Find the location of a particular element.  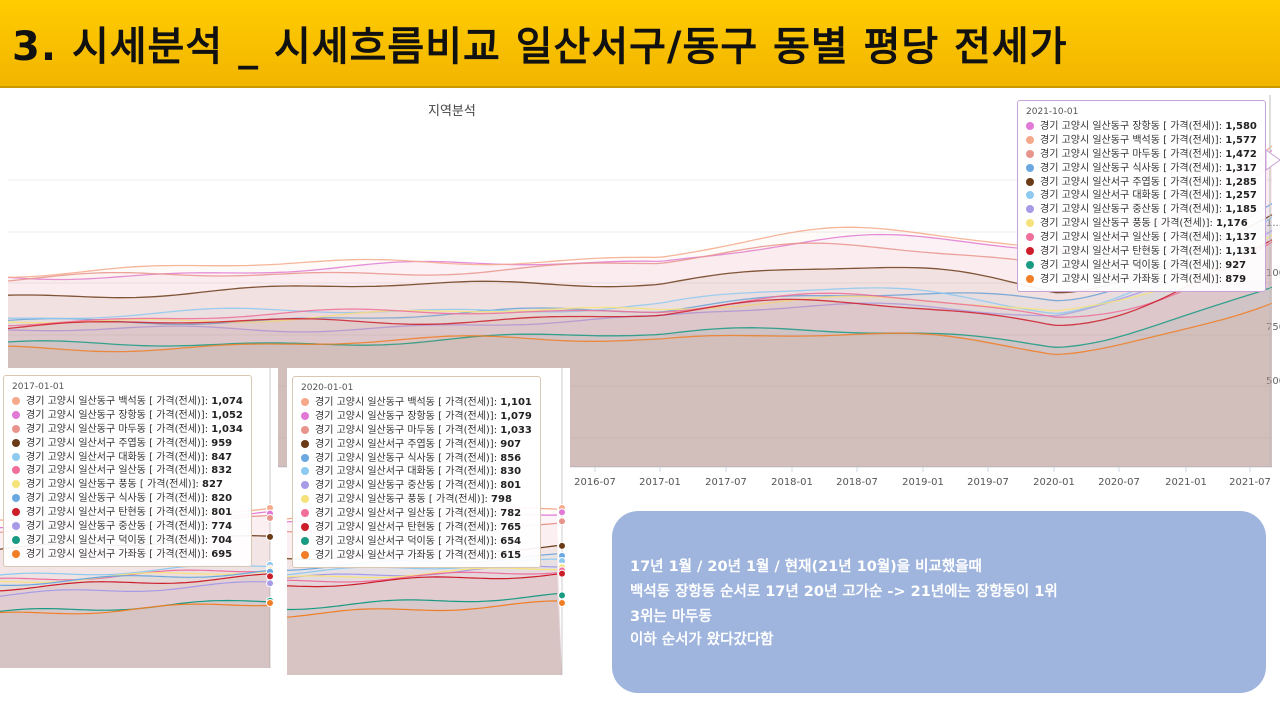

tooltip-value: 1,131 is located at coordinates (1241, 252).